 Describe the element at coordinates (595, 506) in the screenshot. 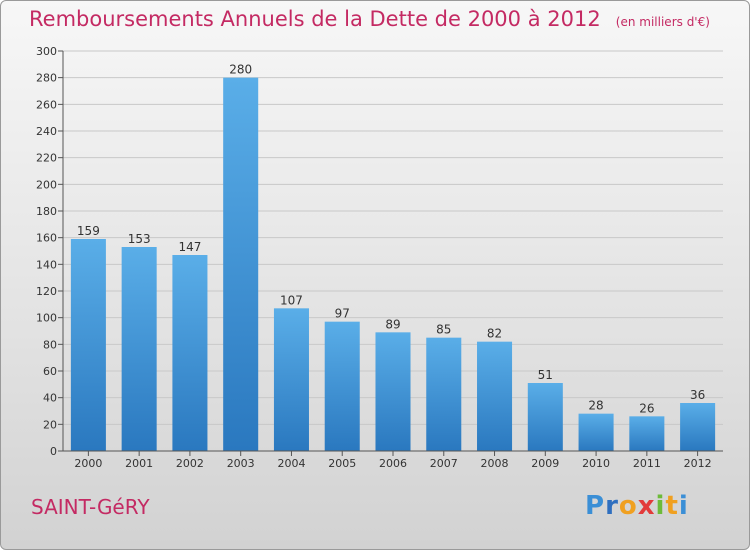

I see `logo-letter: P` at that location.